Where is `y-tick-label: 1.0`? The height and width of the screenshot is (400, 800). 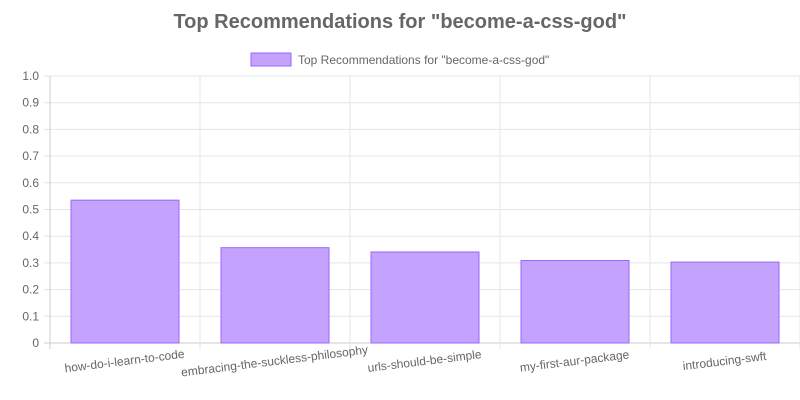
y-tick-label: 1.0 is located at coordinates (30, 76).